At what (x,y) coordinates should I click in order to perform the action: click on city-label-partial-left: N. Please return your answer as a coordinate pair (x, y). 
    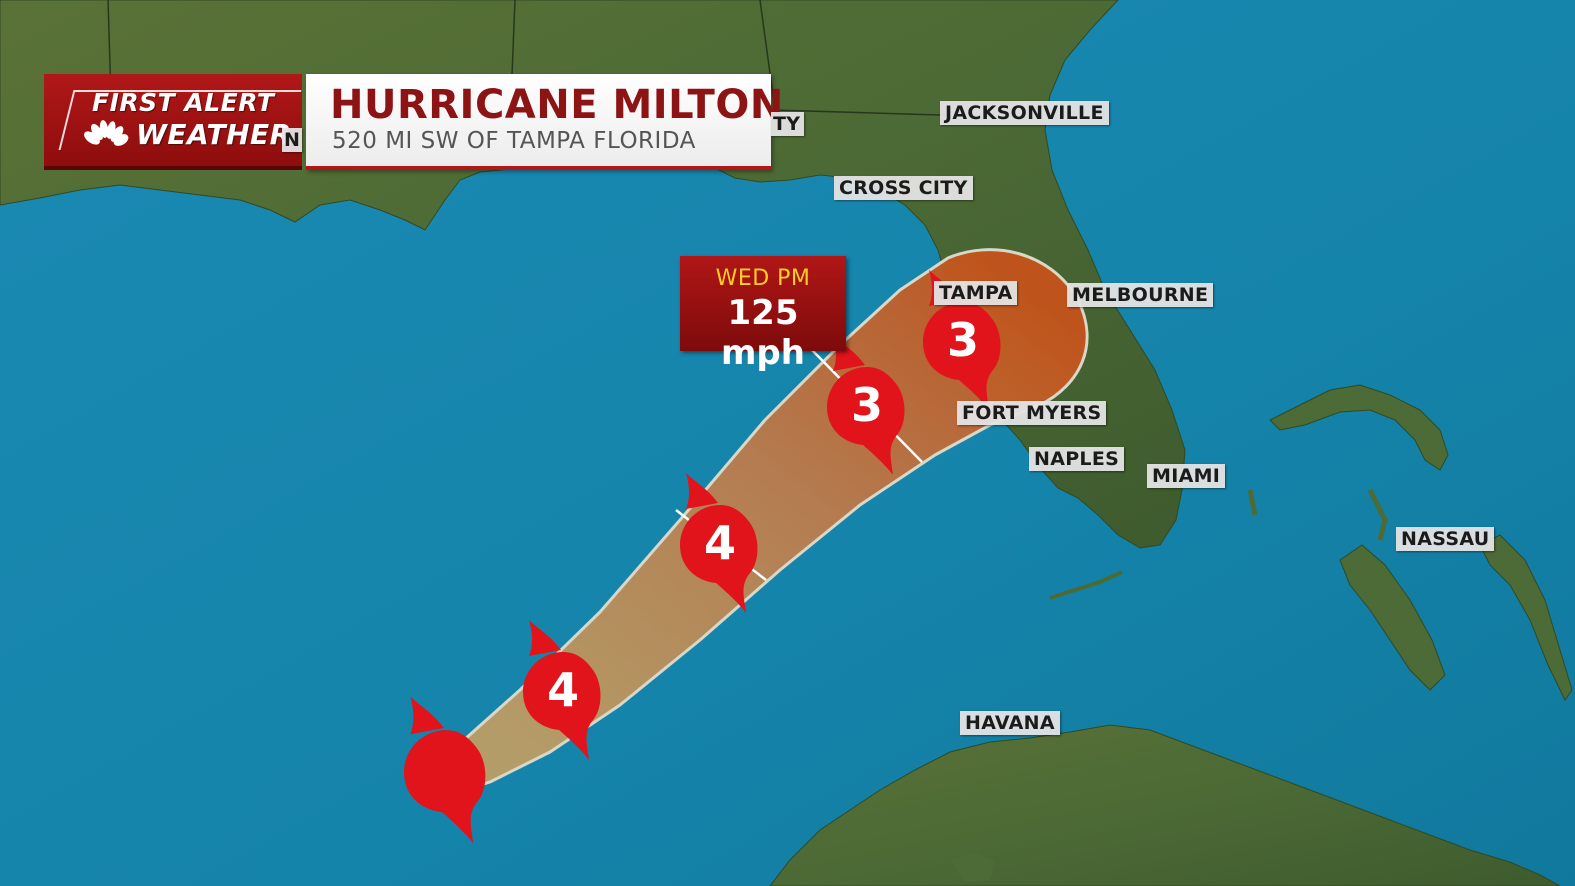
    Looking at the image, I should click on (292, 140).